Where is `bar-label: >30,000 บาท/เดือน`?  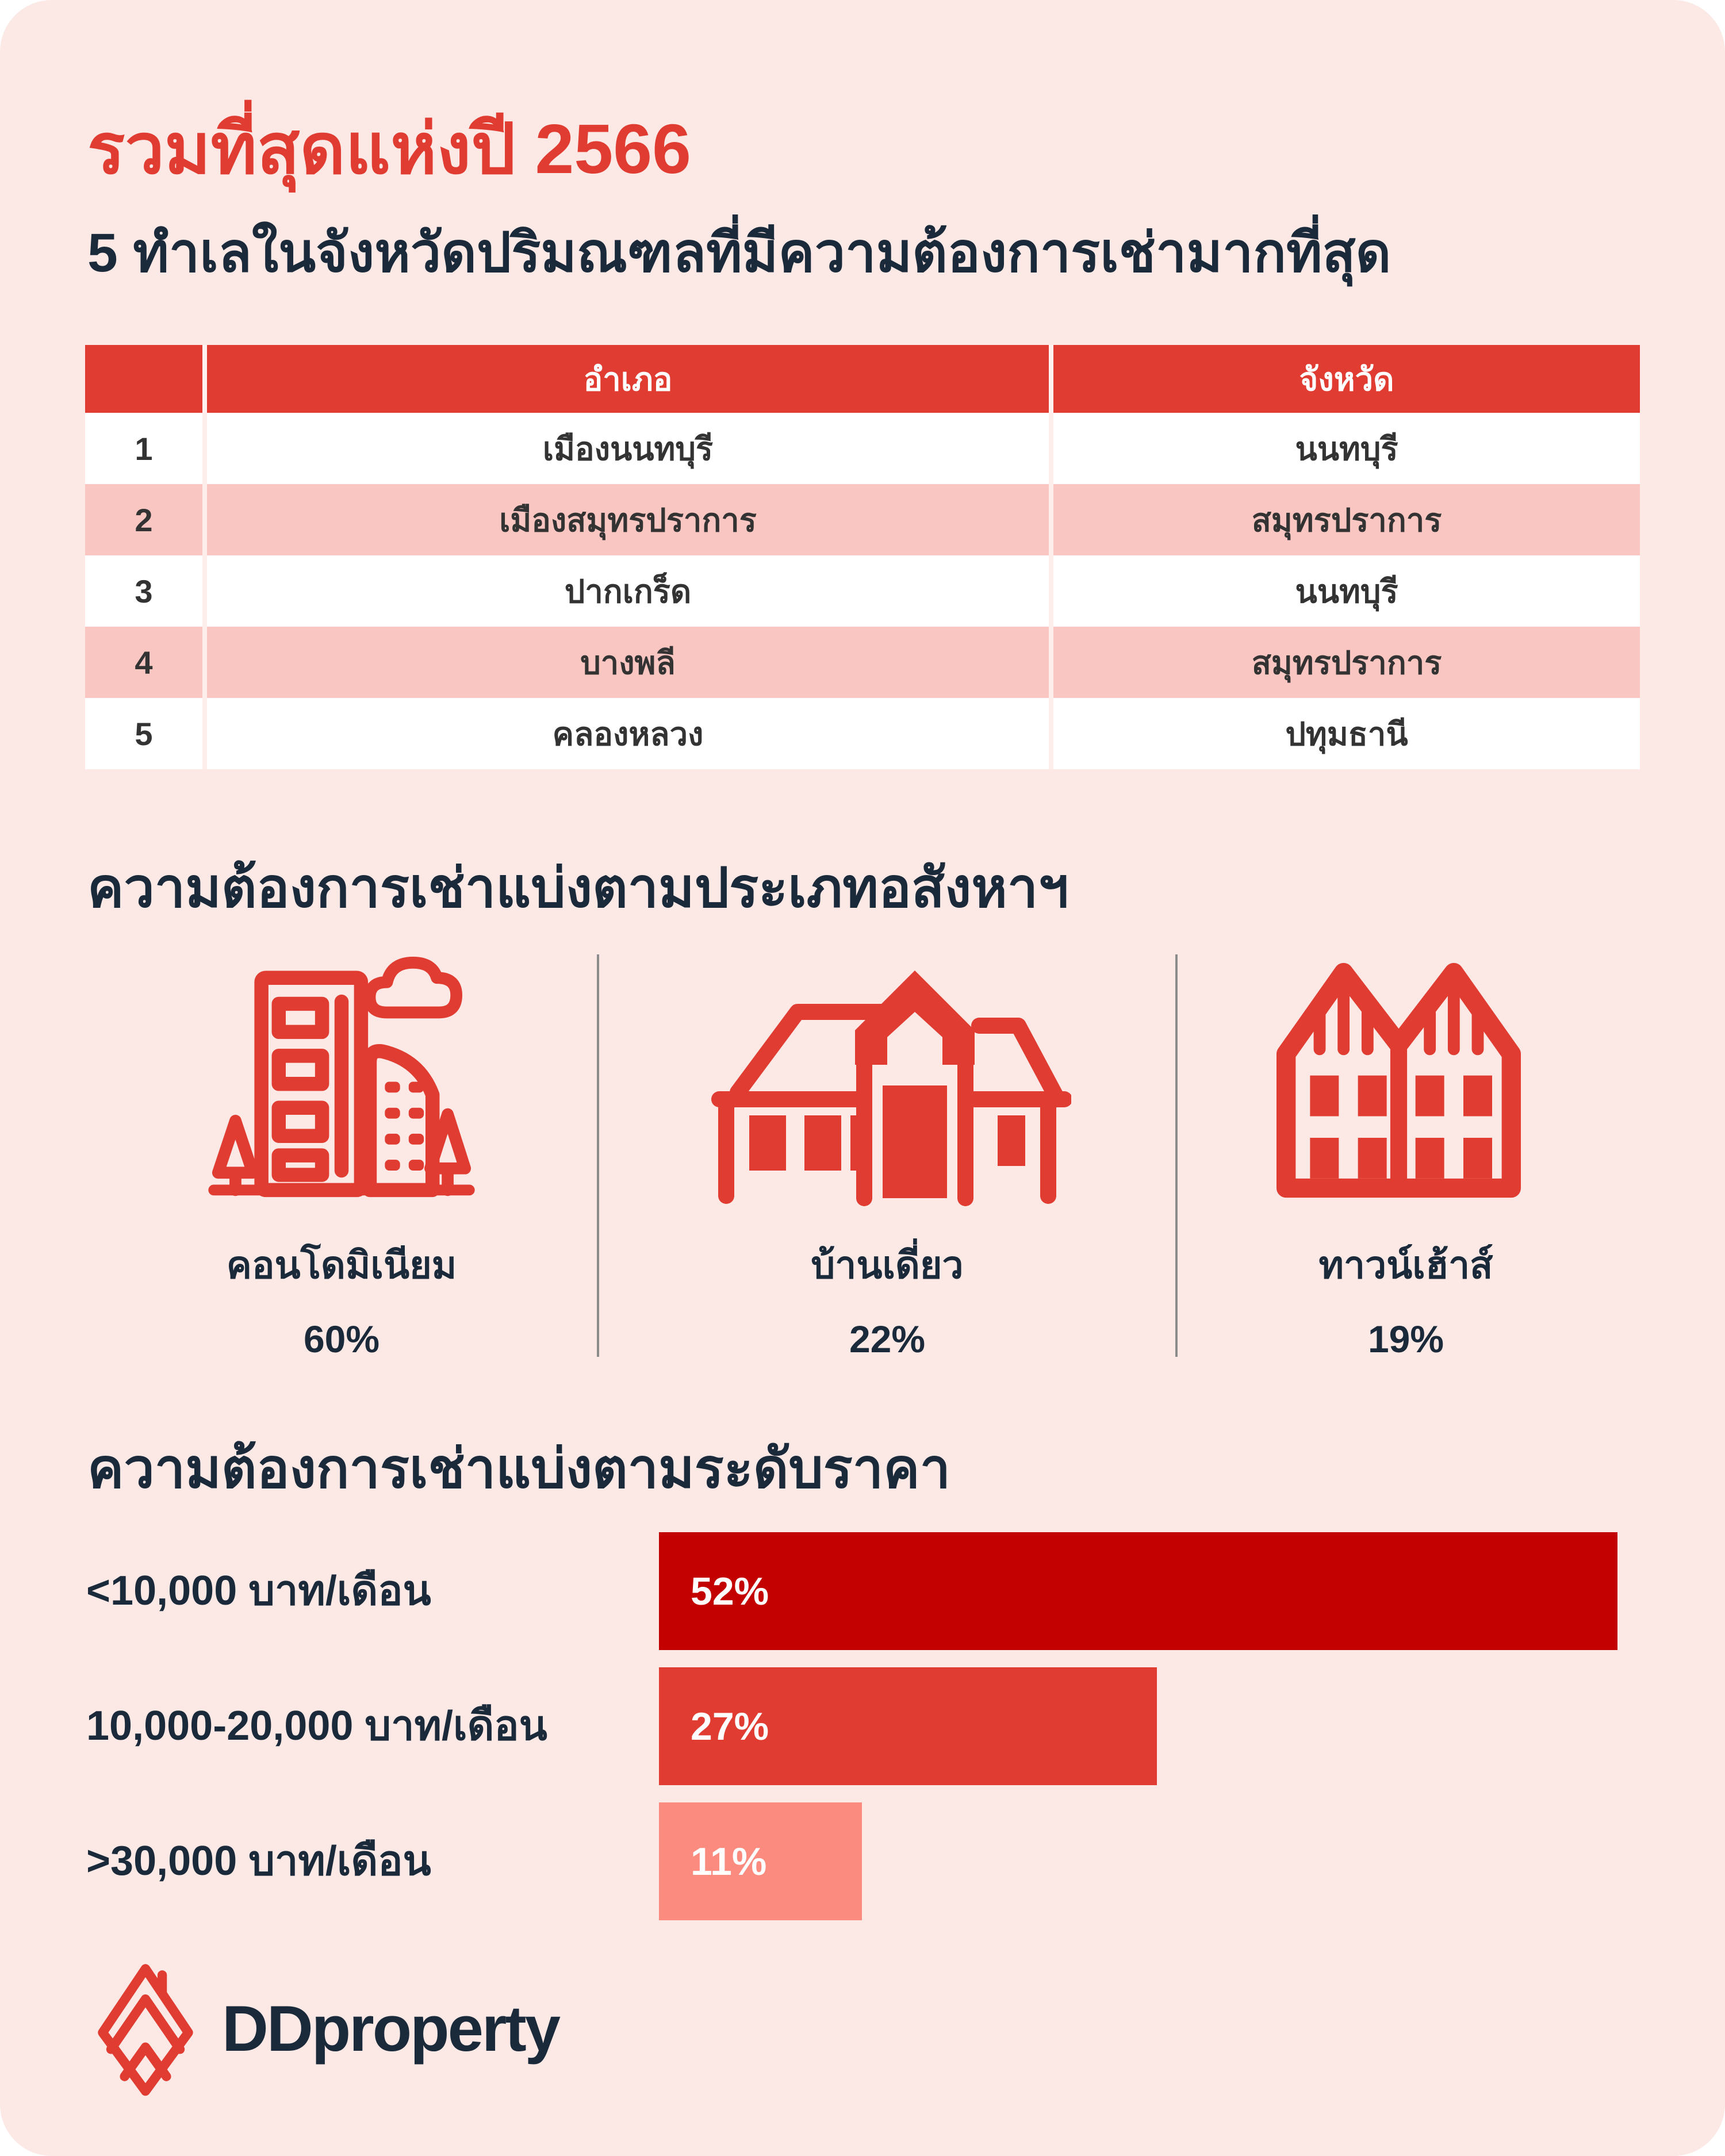 bar-label: >30,000 บาท/เดือน is located at coordinates (258, 1861).